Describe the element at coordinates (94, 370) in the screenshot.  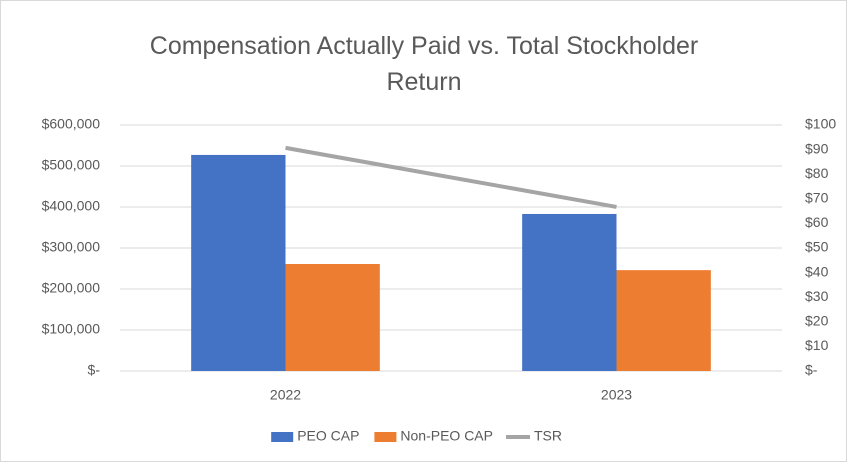
I see `y-tick-label: $-` at that location.